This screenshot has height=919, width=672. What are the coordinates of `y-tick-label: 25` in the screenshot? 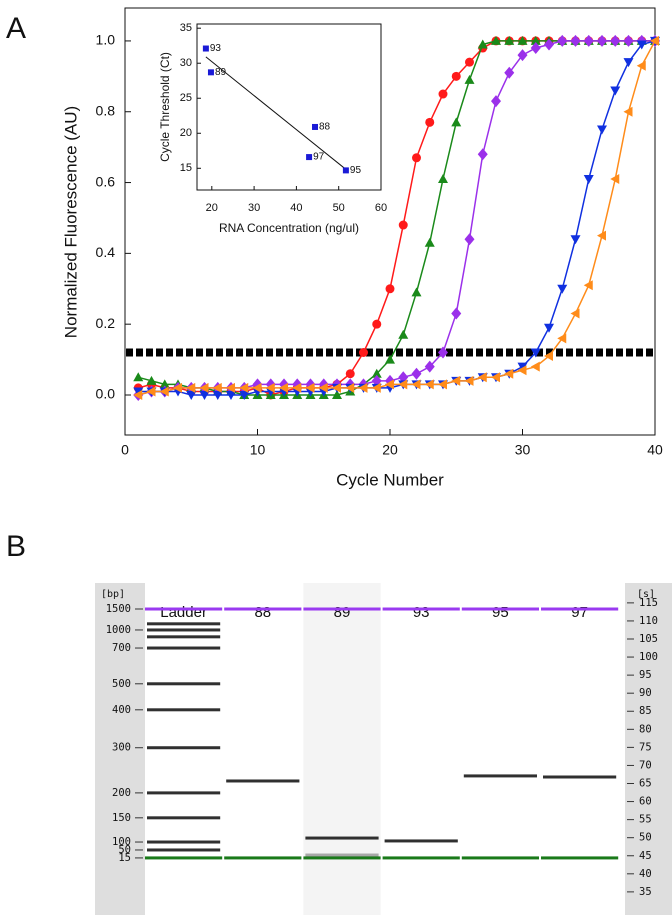 It's located at (186, 98).